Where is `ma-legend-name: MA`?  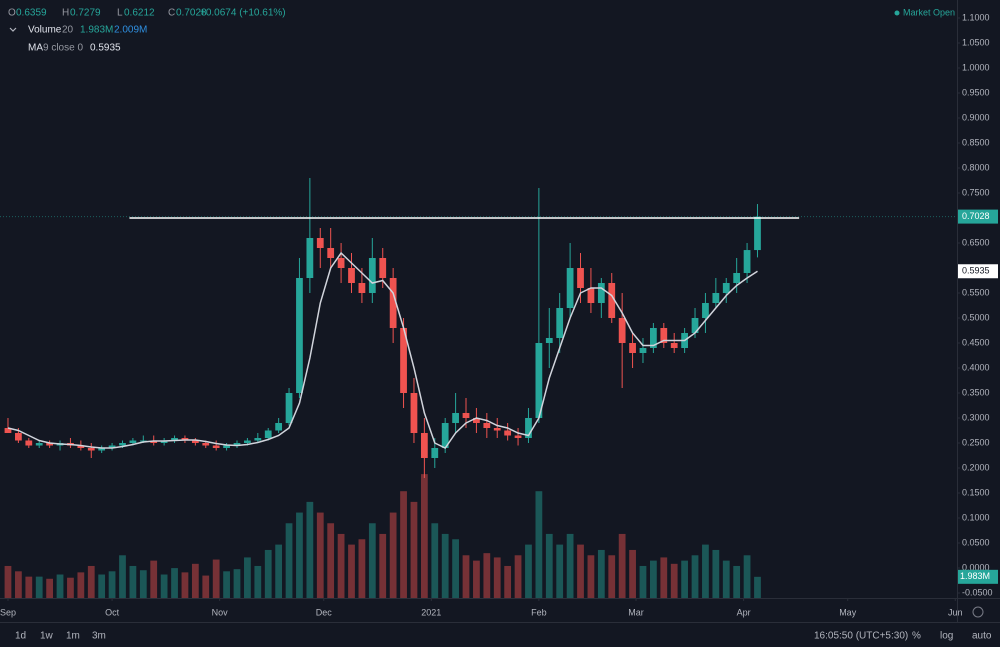 ma-legend-name: MA is located at coordinates (35, 48).